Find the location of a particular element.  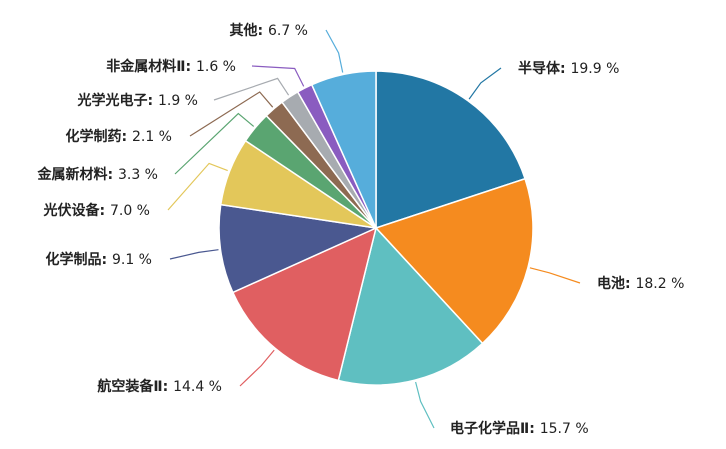

slice-label-value: 6.7 % is located at coordinates (288, 31).